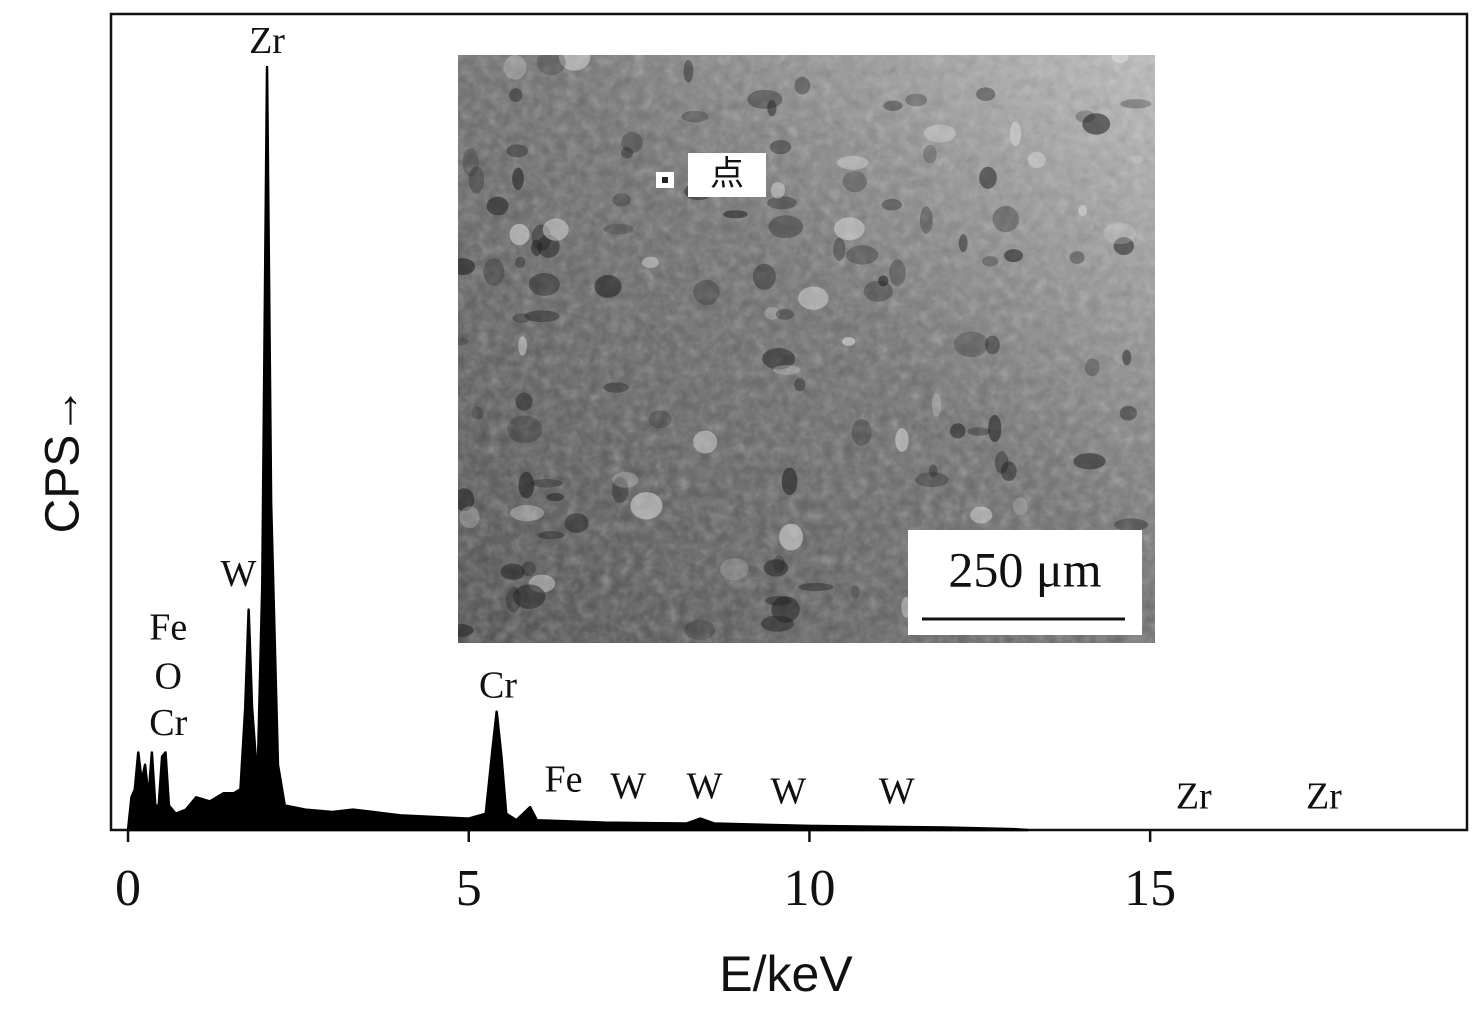 The height and width of the screenshot is (1016, 1472). Describe the element at coordinates (1194, 797) in the screenshot. I see `peak-label: Zr` at that location.